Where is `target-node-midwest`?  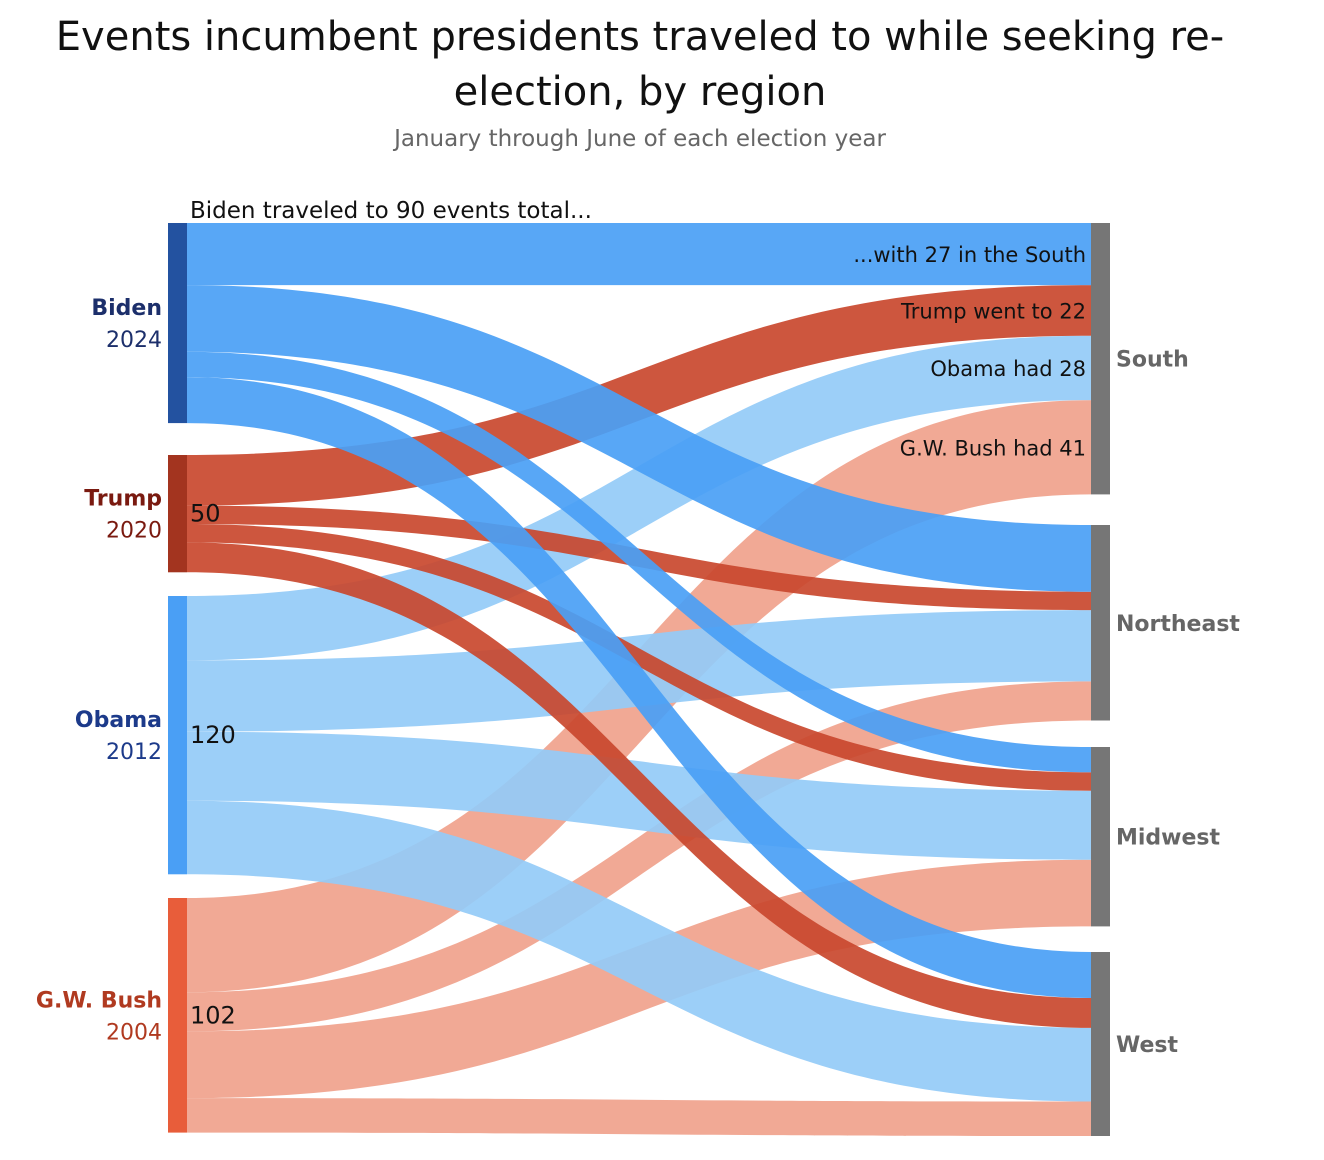
target-node-midwest is located at coordinates (1100, 837).